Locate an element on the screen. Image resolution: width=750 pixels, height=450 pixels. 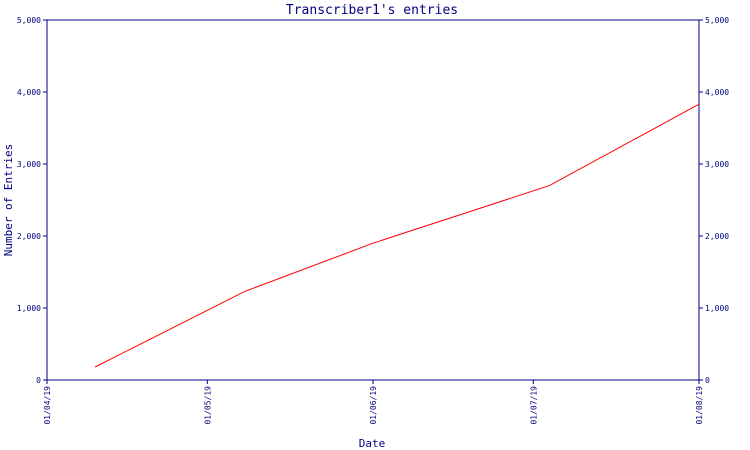
y-tick-label-left-3: 3,000 is located at coordinates (29, 164).